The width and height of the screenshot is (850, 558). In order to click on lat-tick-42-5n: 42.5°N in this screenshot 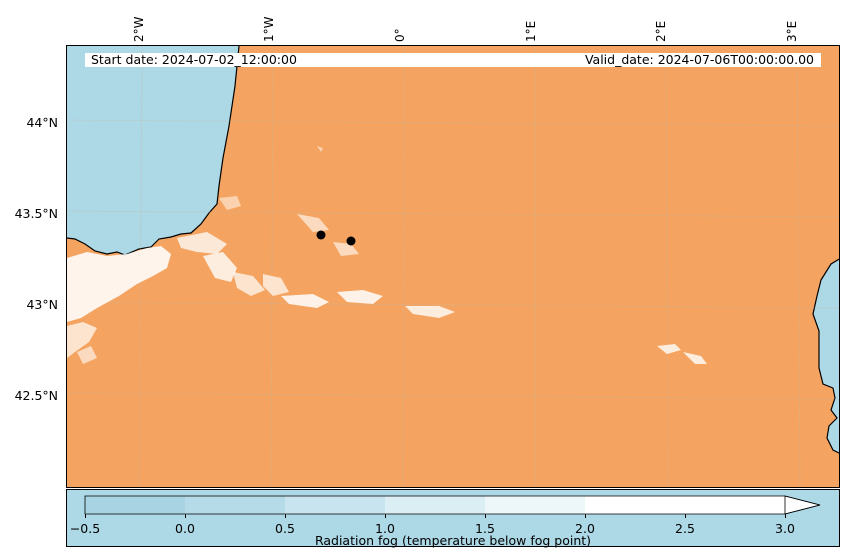, I will do `click(36, 395)`.